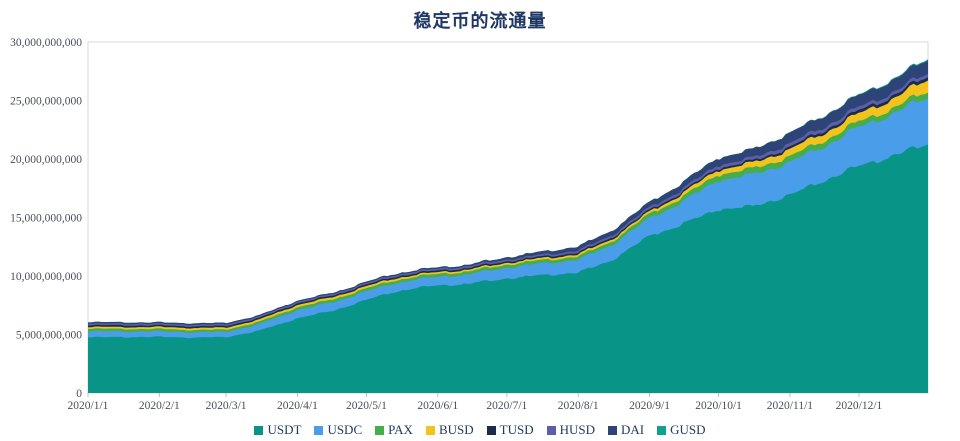  What do you see at coordinates (718, 406) in the screenshot?
I see `x-tick-label: 2020/10/1` at bounding box center [718, 406].